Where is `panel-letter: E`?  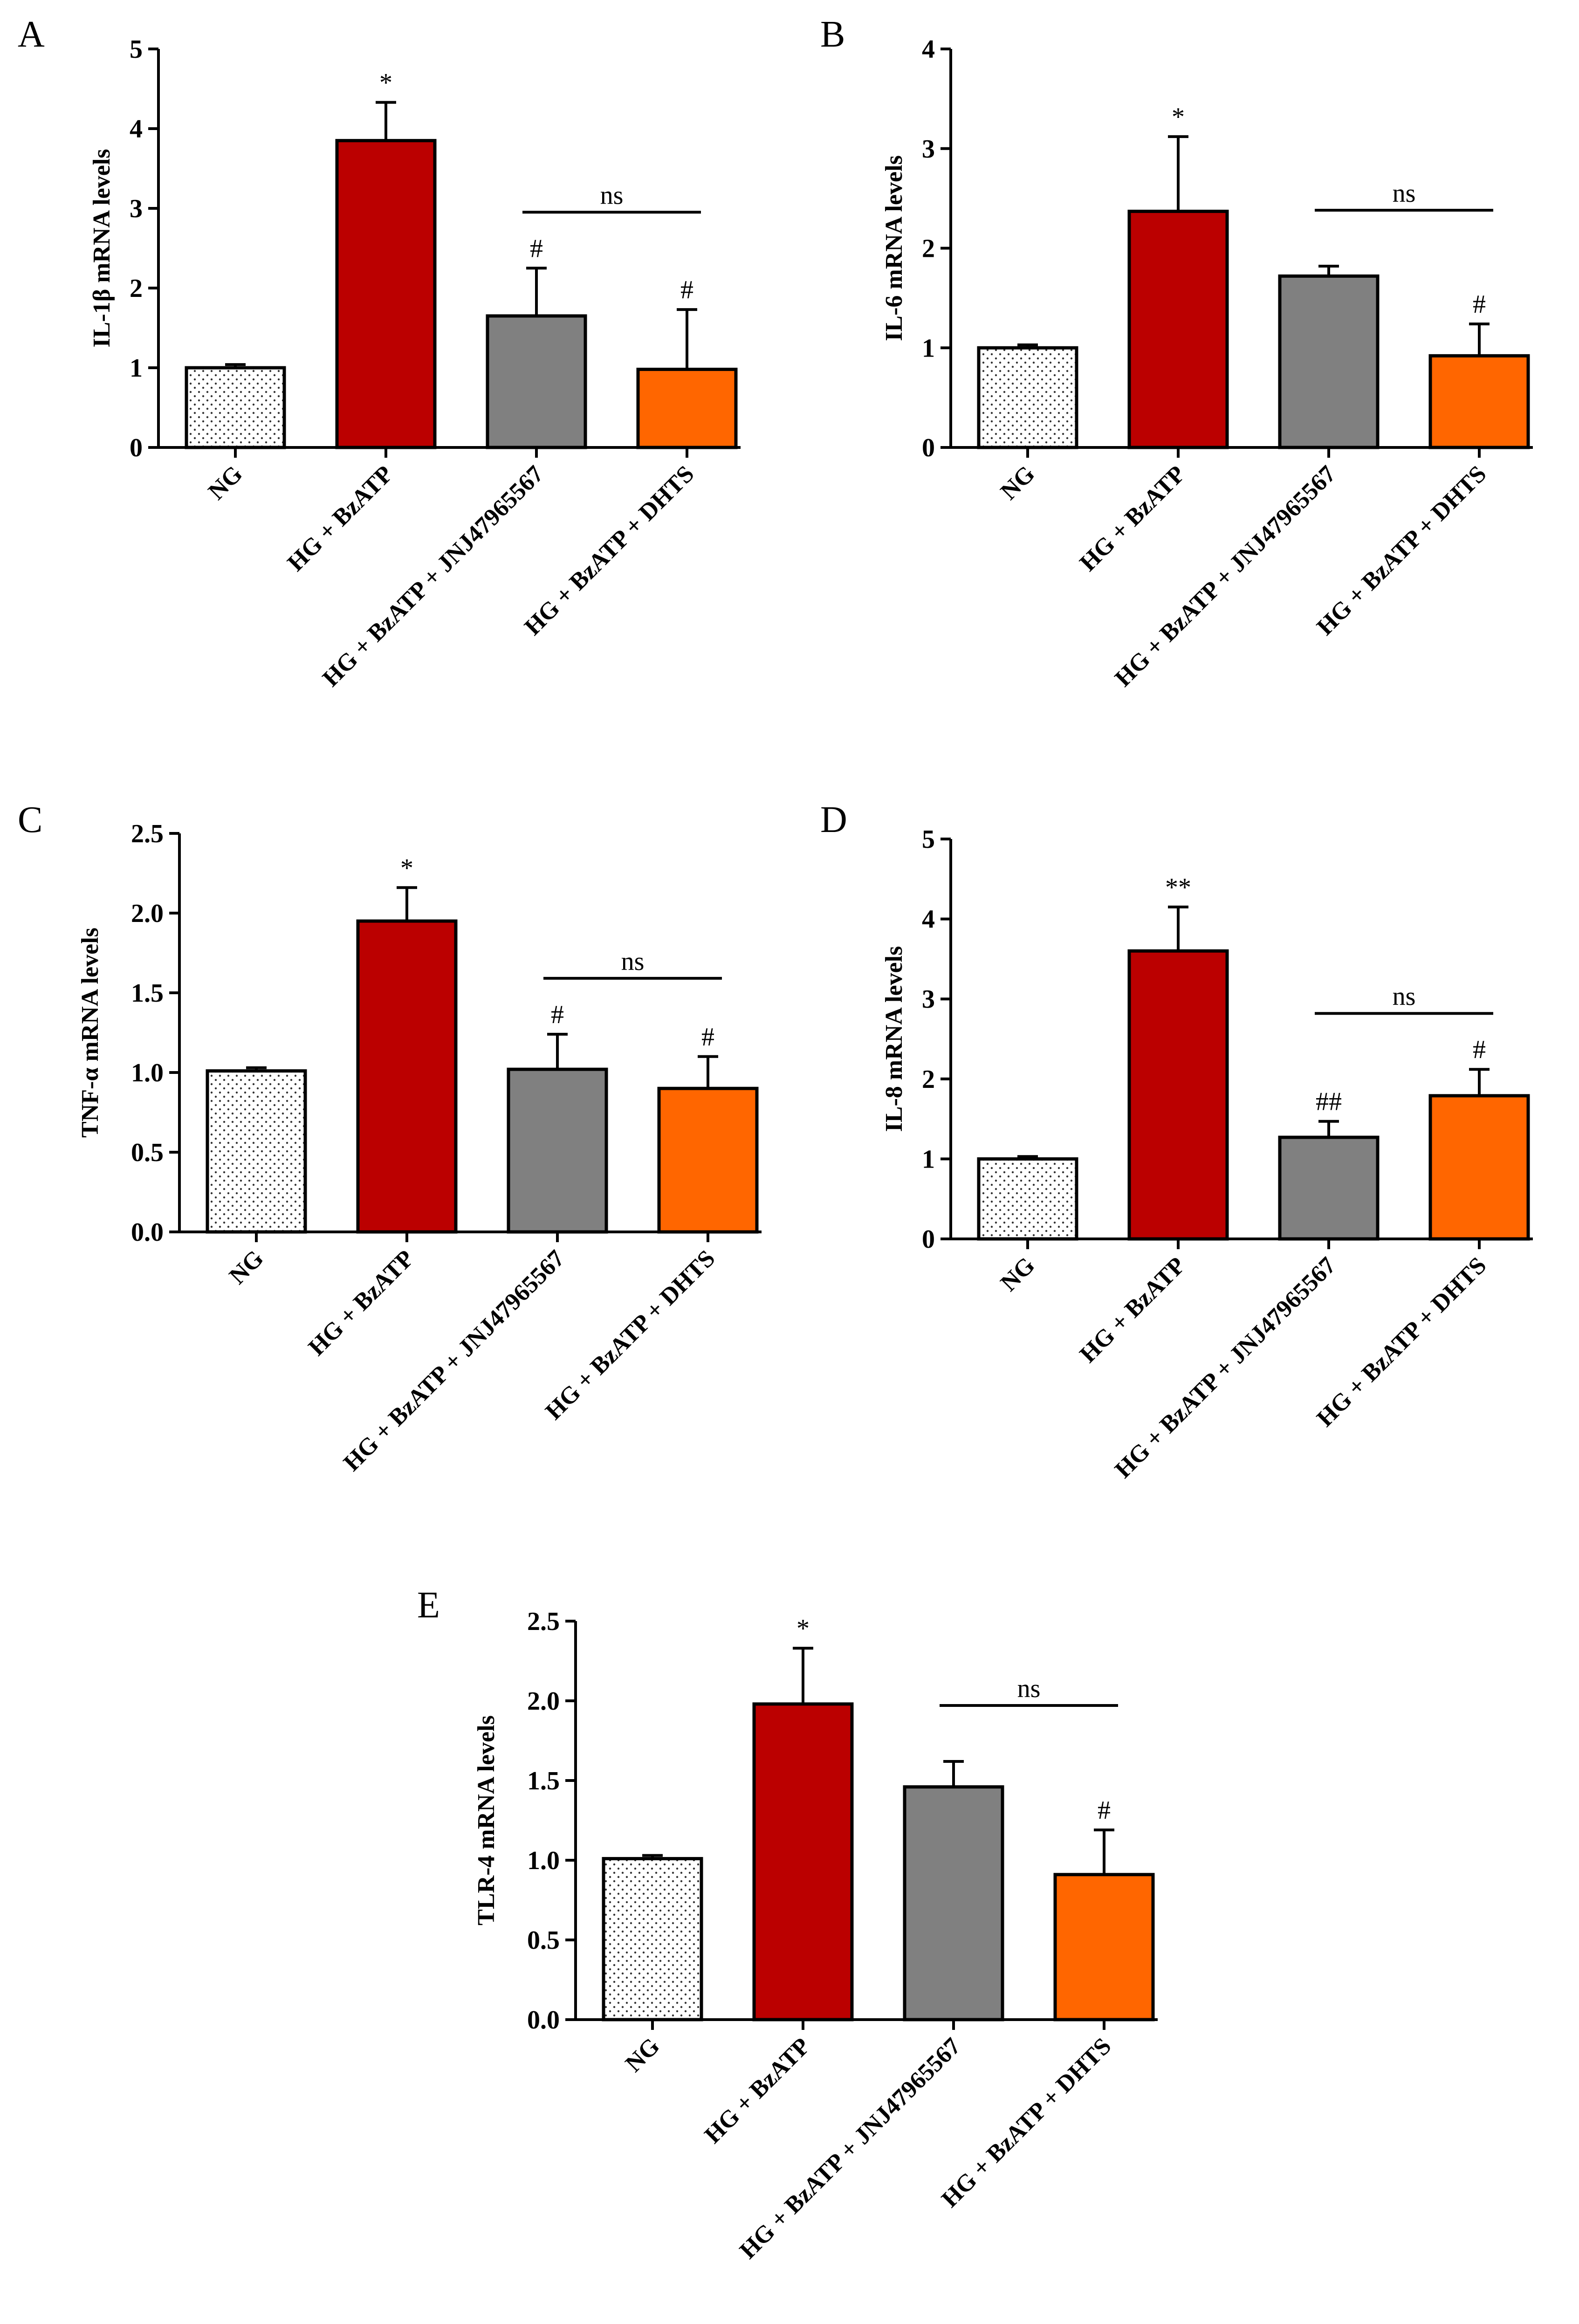
panel-letter: E is located at coordinates (429, 1605).